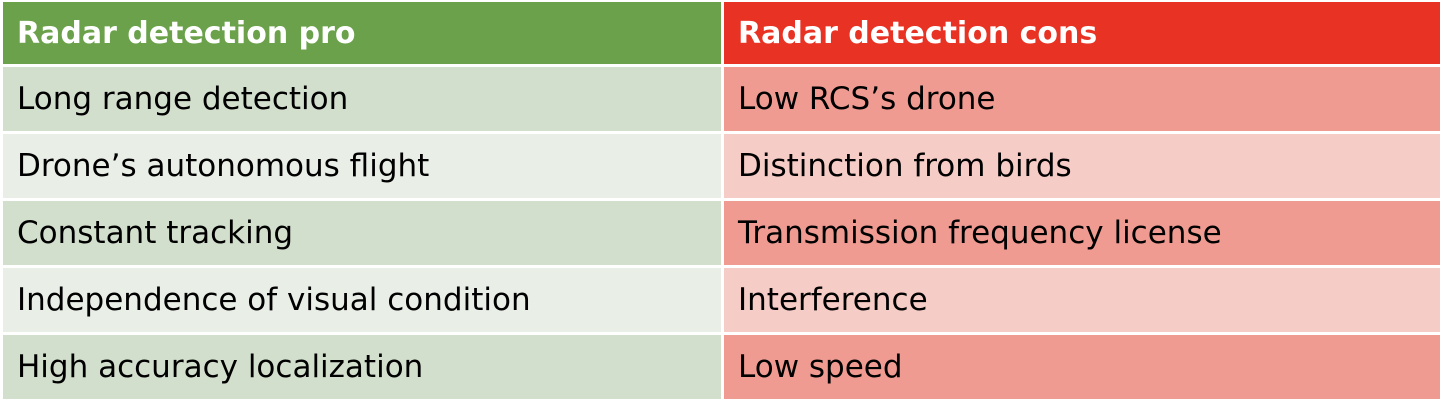 The width and height of the screenshot is (1442, 400). I want to click on con-cell: Low speed, so click(1082, 367).